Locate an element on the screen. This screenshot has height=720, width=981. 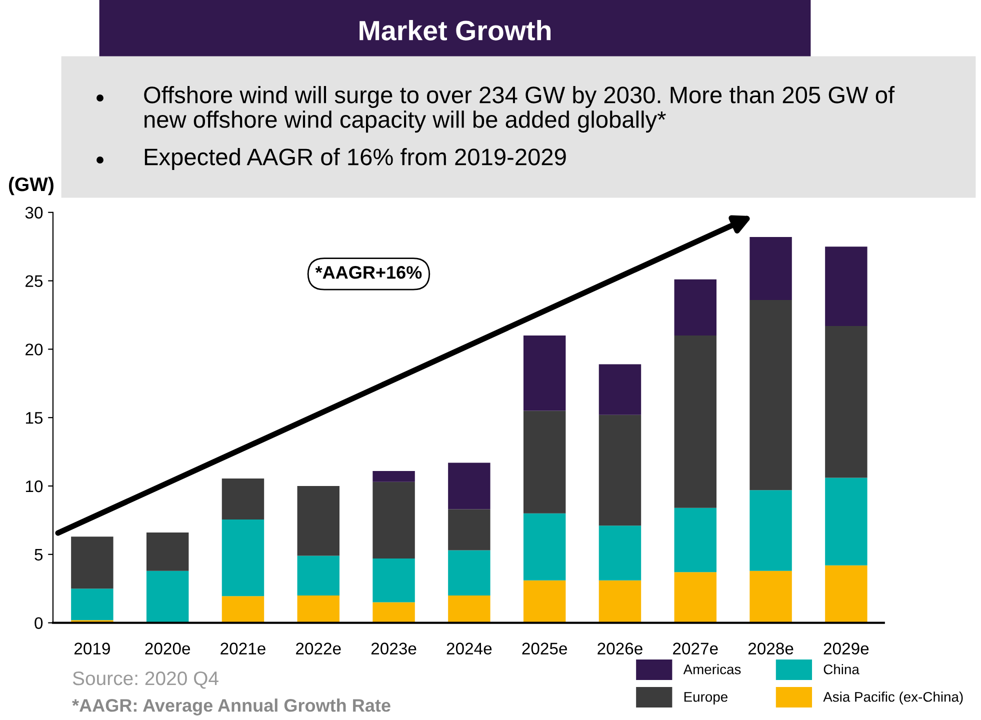
text: Expected AAGR of 16% from 2019-2029 is located at coordinates (355, 159).